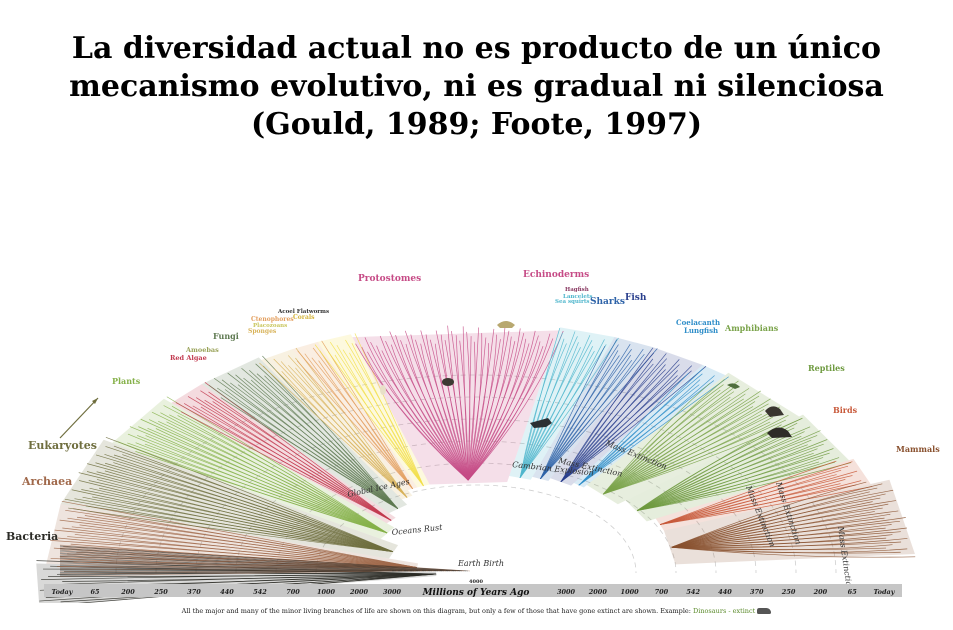 This screenshot has height=630, width=953. I want to click on timeline-tick: 1000, so click(630, 592).